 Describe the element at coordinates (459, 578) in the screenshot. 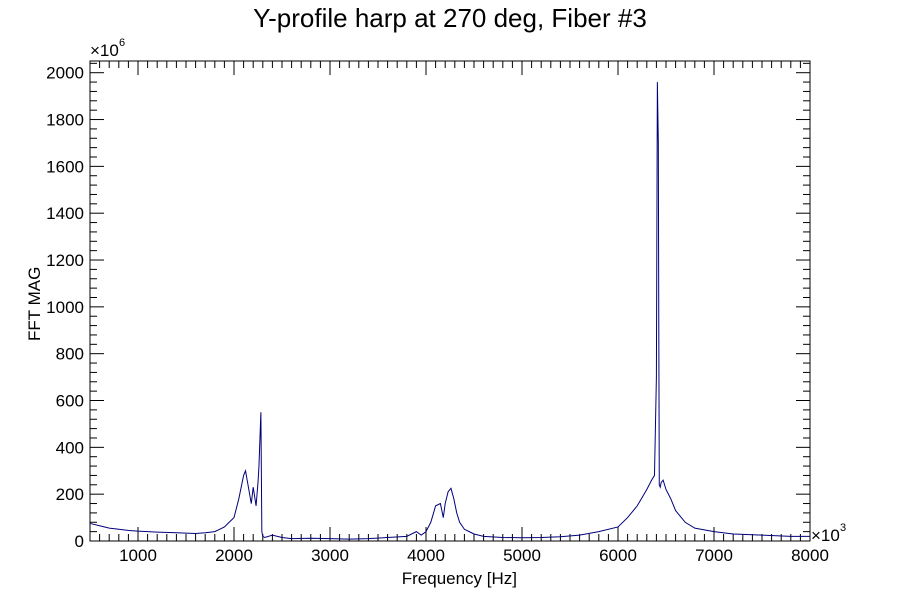

I see `x-axis-title: Frequency [Hz]` at that location.